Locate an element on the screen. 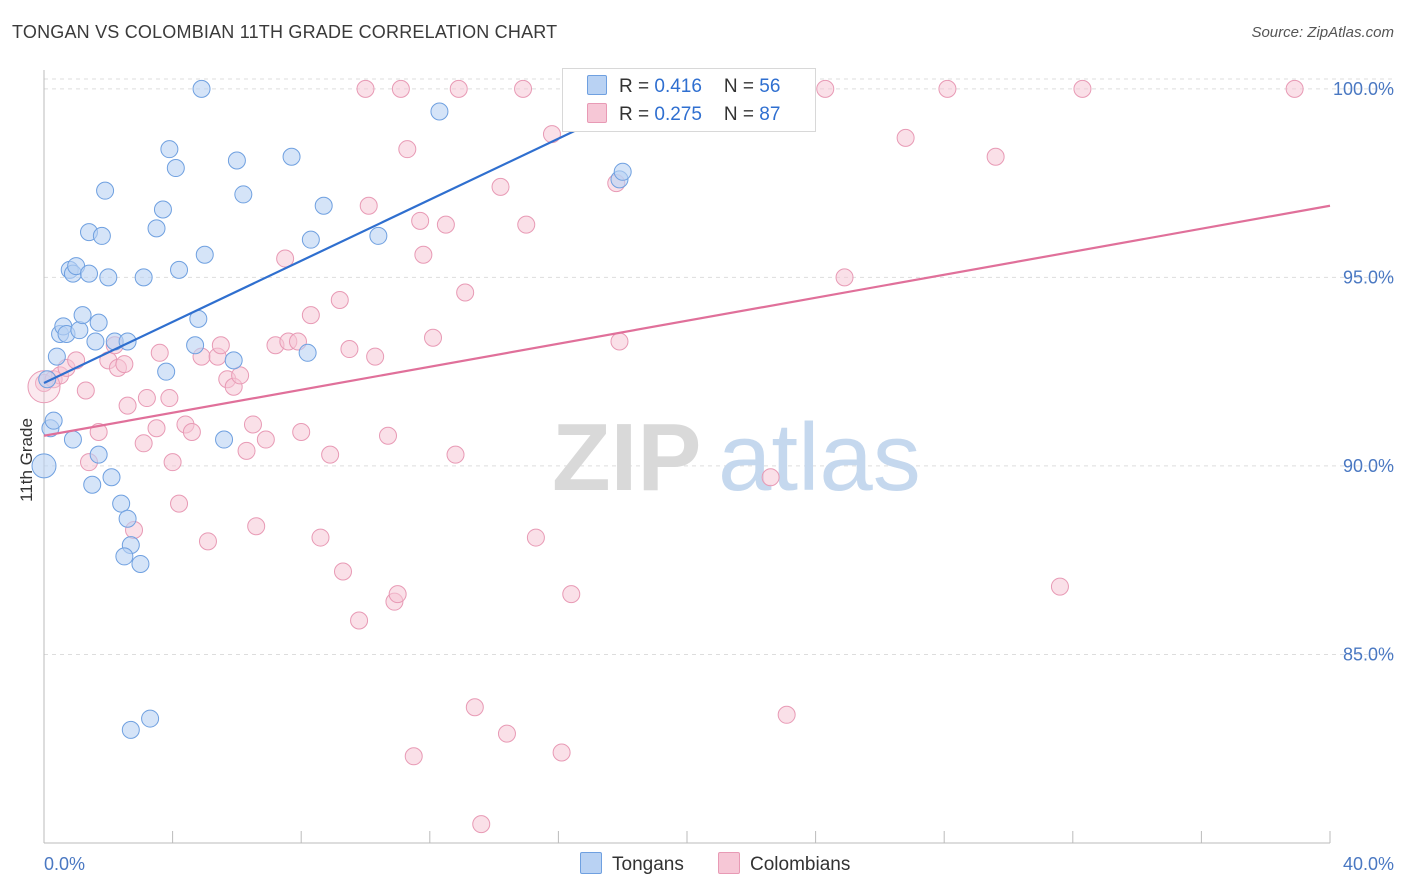 The height and width of the screenshot is (892, 1406). y-tick-label: 95.0% is located at coordinates (1368, 277).